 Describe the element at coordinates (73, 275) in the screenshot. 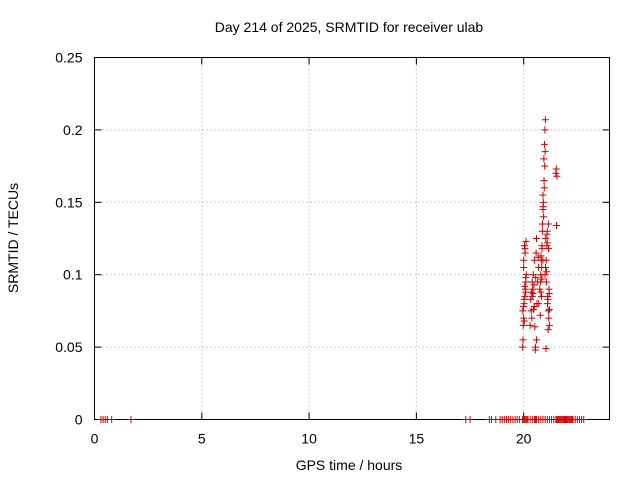

I see `y-tick-label: 0.1` at that location.